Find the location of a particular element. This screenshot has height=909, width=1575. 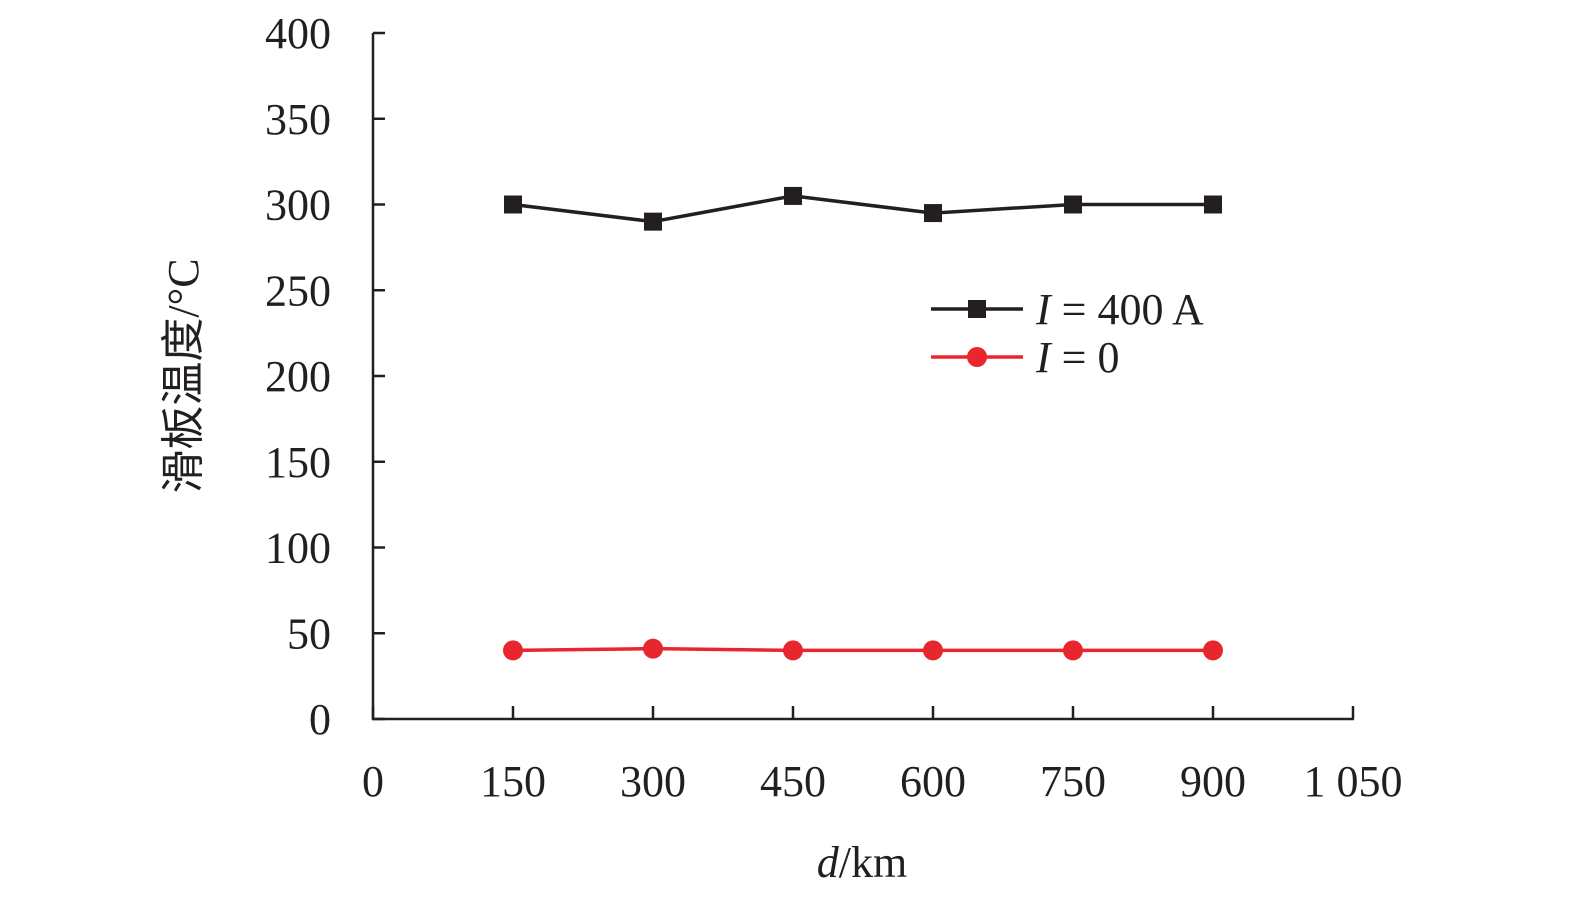

legend: I = 400 AI = 0 is located at coordinates (1067, 333).